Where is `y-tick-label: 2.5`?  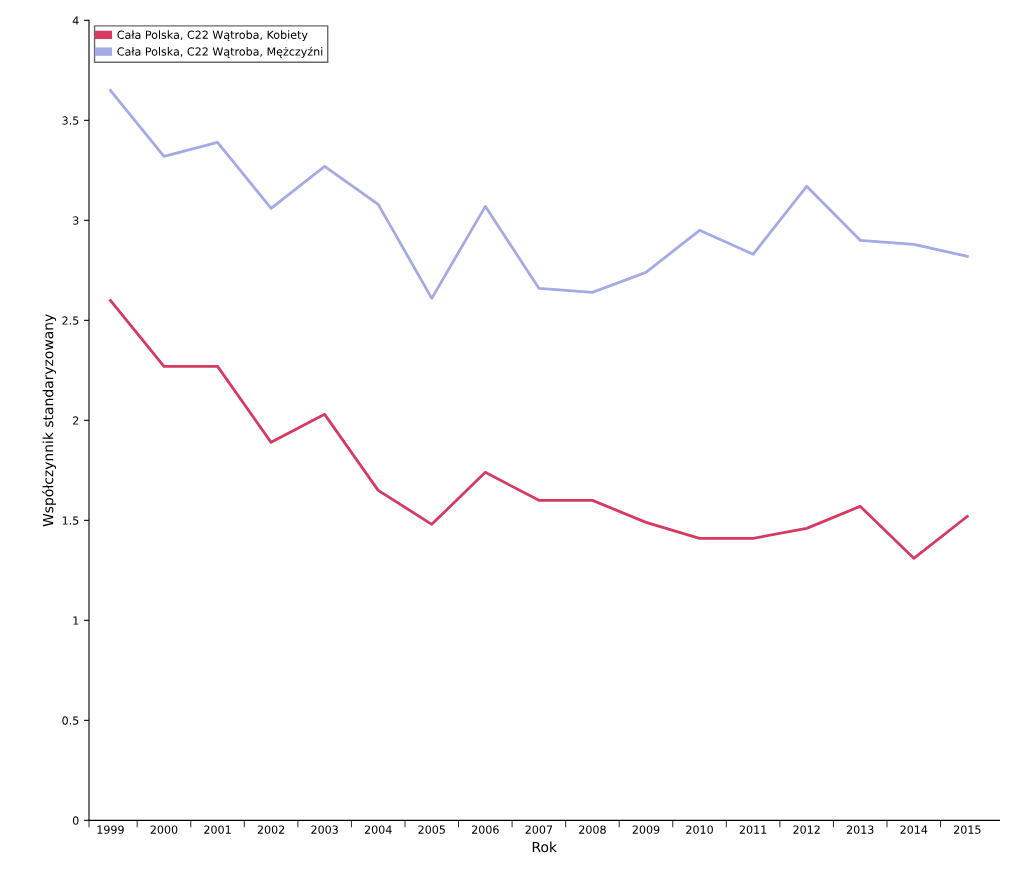
y-tick-label: 2.5 is located at coordinates (70, 320).